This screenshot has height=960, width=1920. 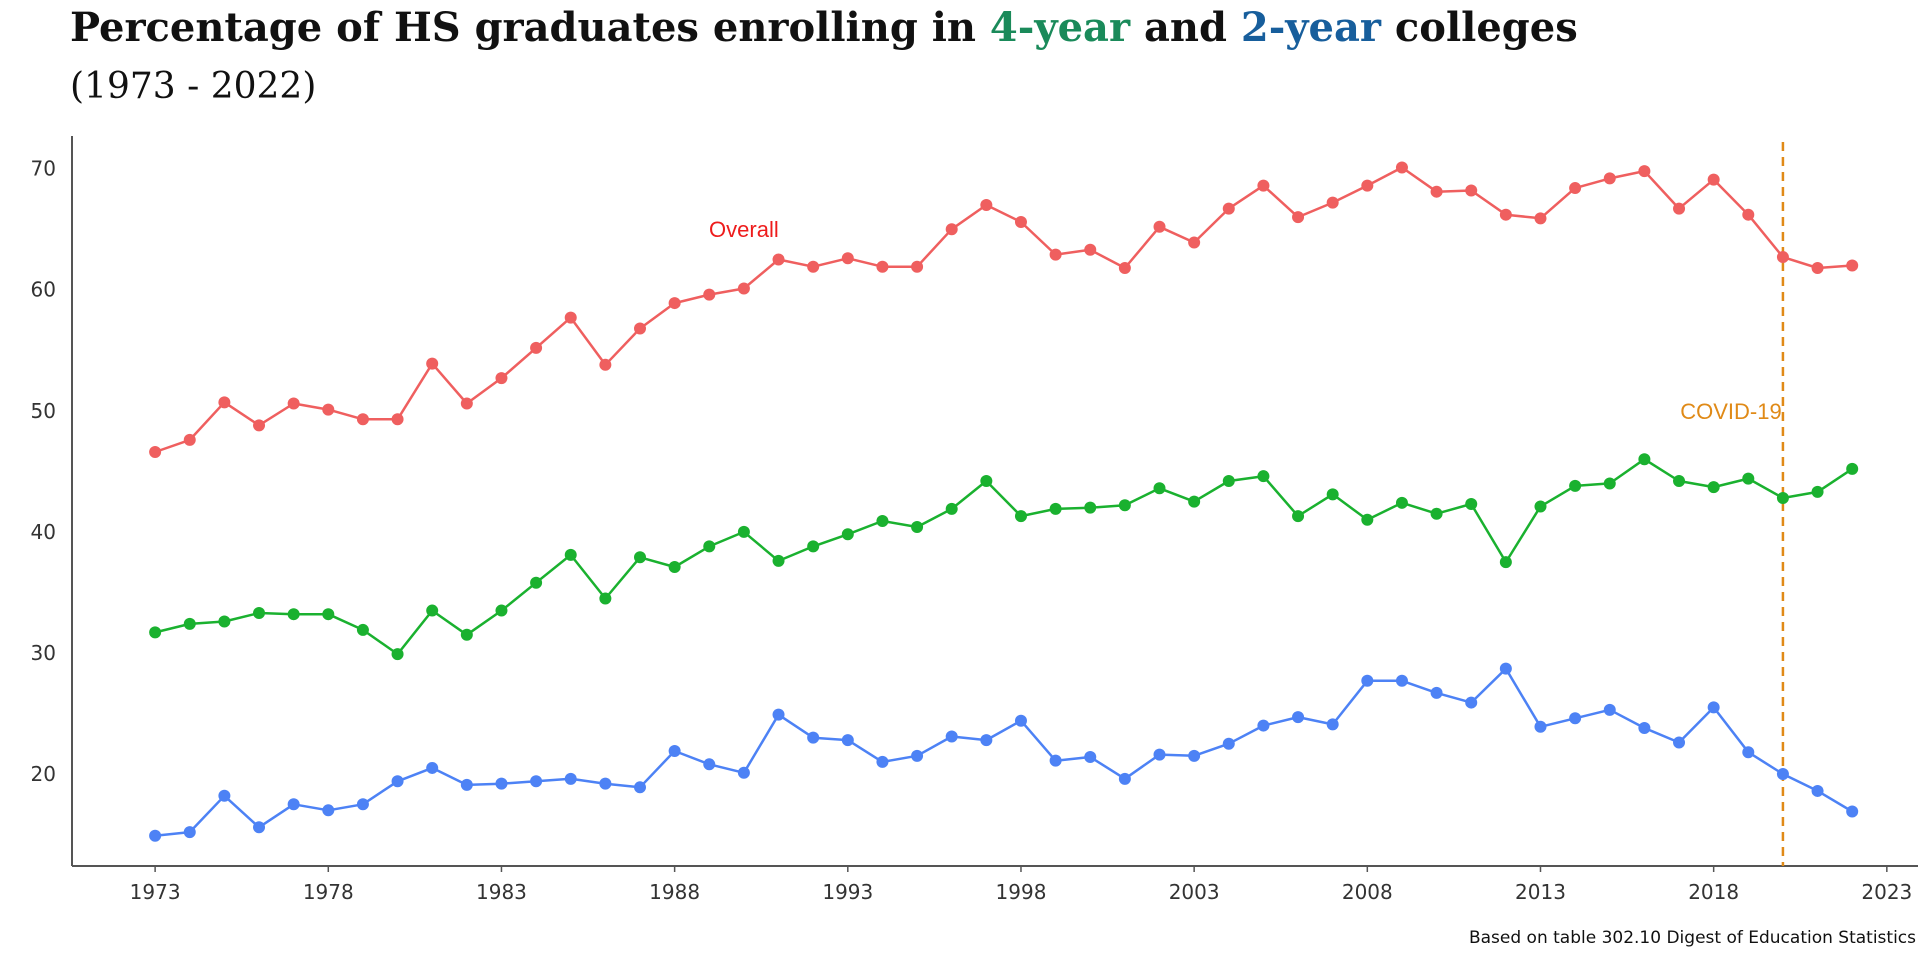 What do you see at coordinates (328, 892) in the screenshot?
I see `x-tick-label: 1978` at bounding box center [328, 892].